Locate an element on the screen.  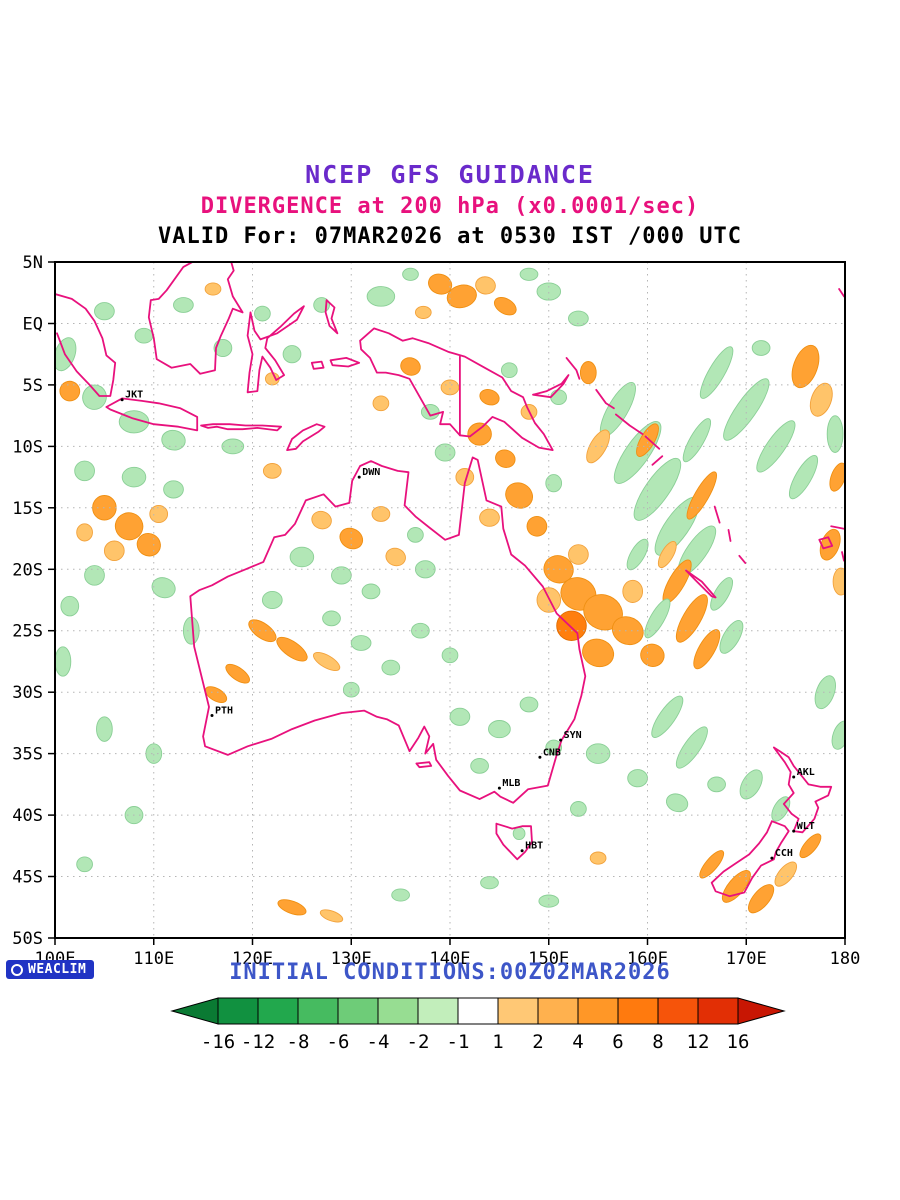
title-model: NCEP GFS GUIDANCE is located at coordinates (450, 174).